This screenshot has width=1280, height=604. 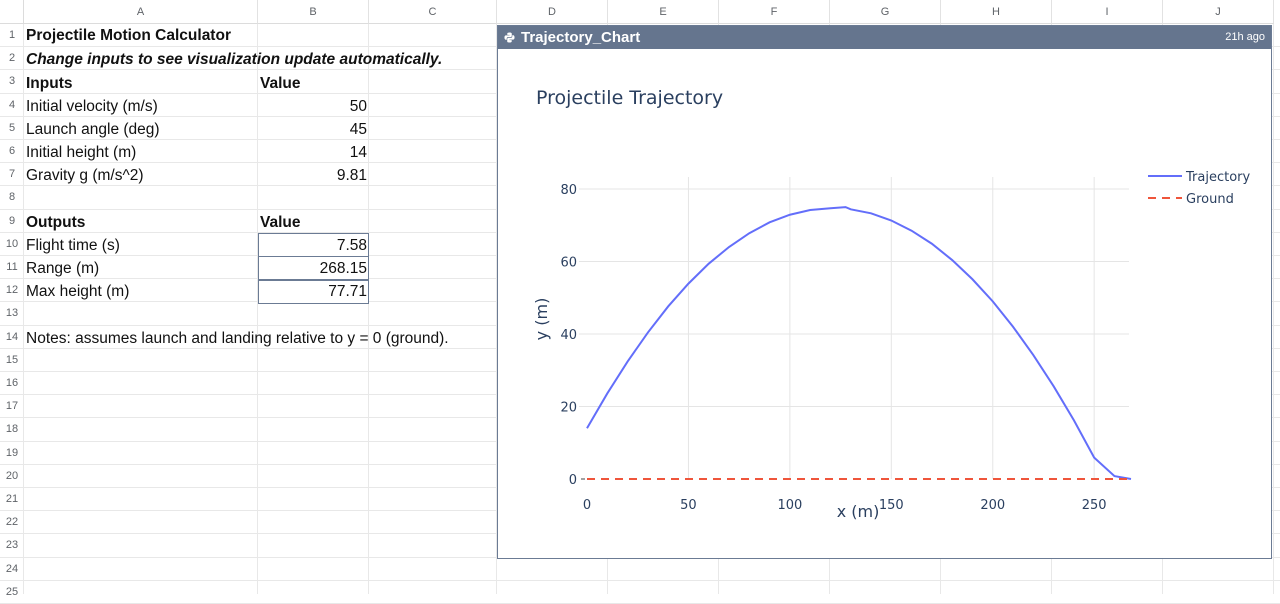 I want to click on input-label-velocity: Initial velocity (m/s), so click(x=92, y=106).